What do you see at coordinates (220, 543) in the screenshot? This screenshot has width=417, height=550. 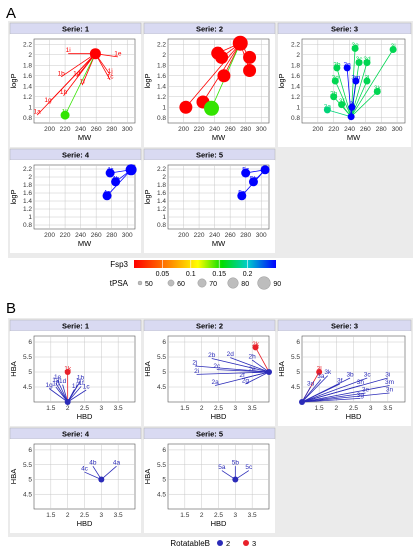 I see `rotatable-legend-marker` at bounding box center [220, 543].